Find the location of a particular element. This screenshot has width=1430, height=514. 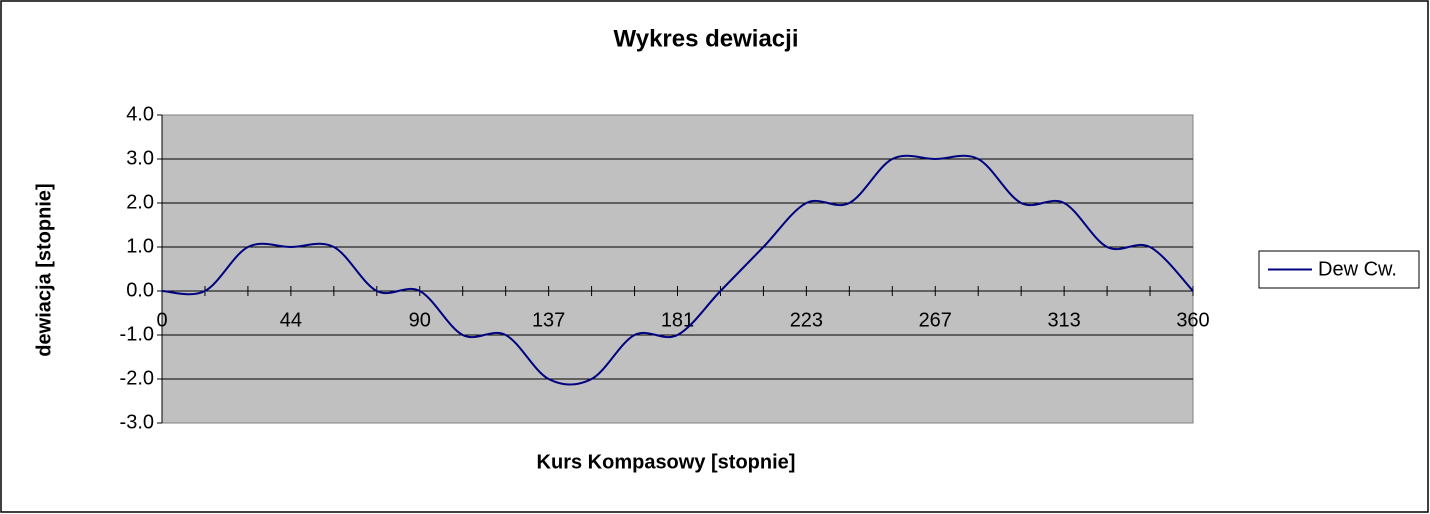

y-tick-label: 3.0 is located at coordinates (140, 158).